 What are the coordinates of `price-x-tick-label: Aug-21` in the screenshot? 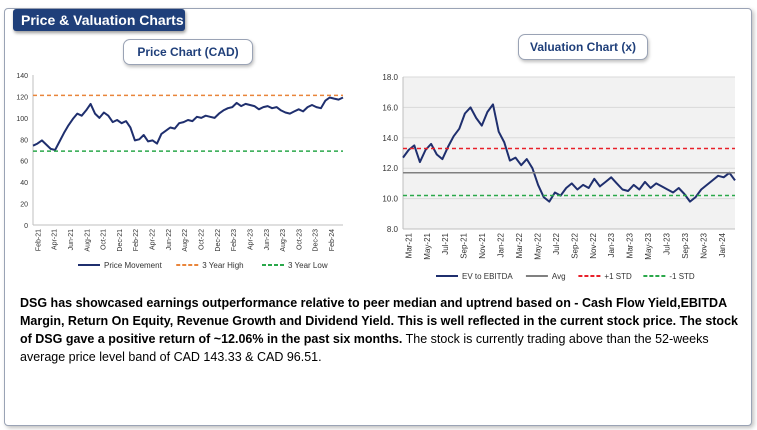 It's located at (87, 240).